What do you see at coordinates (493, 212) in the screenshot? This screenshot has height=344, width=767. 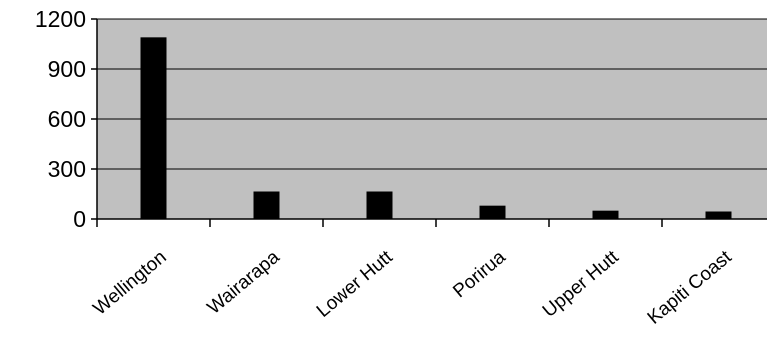 I see `bar-porirua` at bounding box center [493, 212].